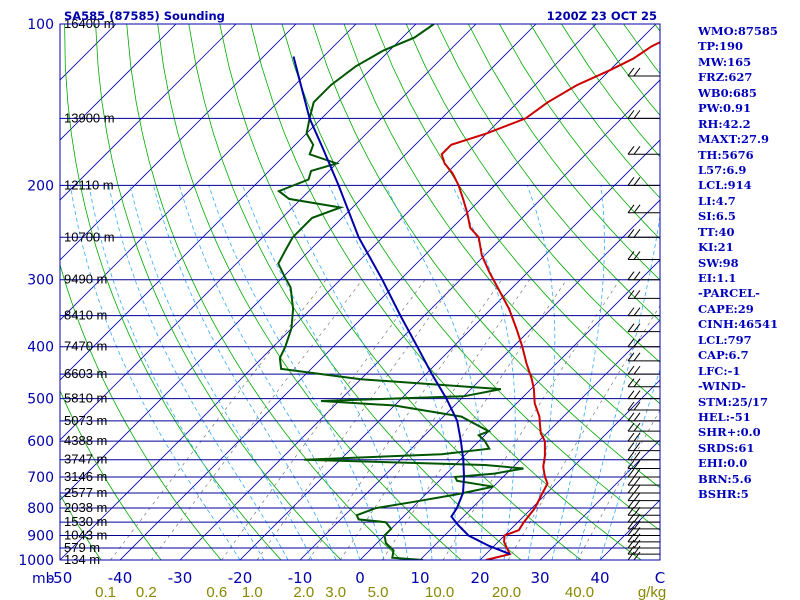 The image size is (800, 600). Describe the element at coordinates (539, 578) in the screenshot. I see `temperature-tick-label: 30` at that location.